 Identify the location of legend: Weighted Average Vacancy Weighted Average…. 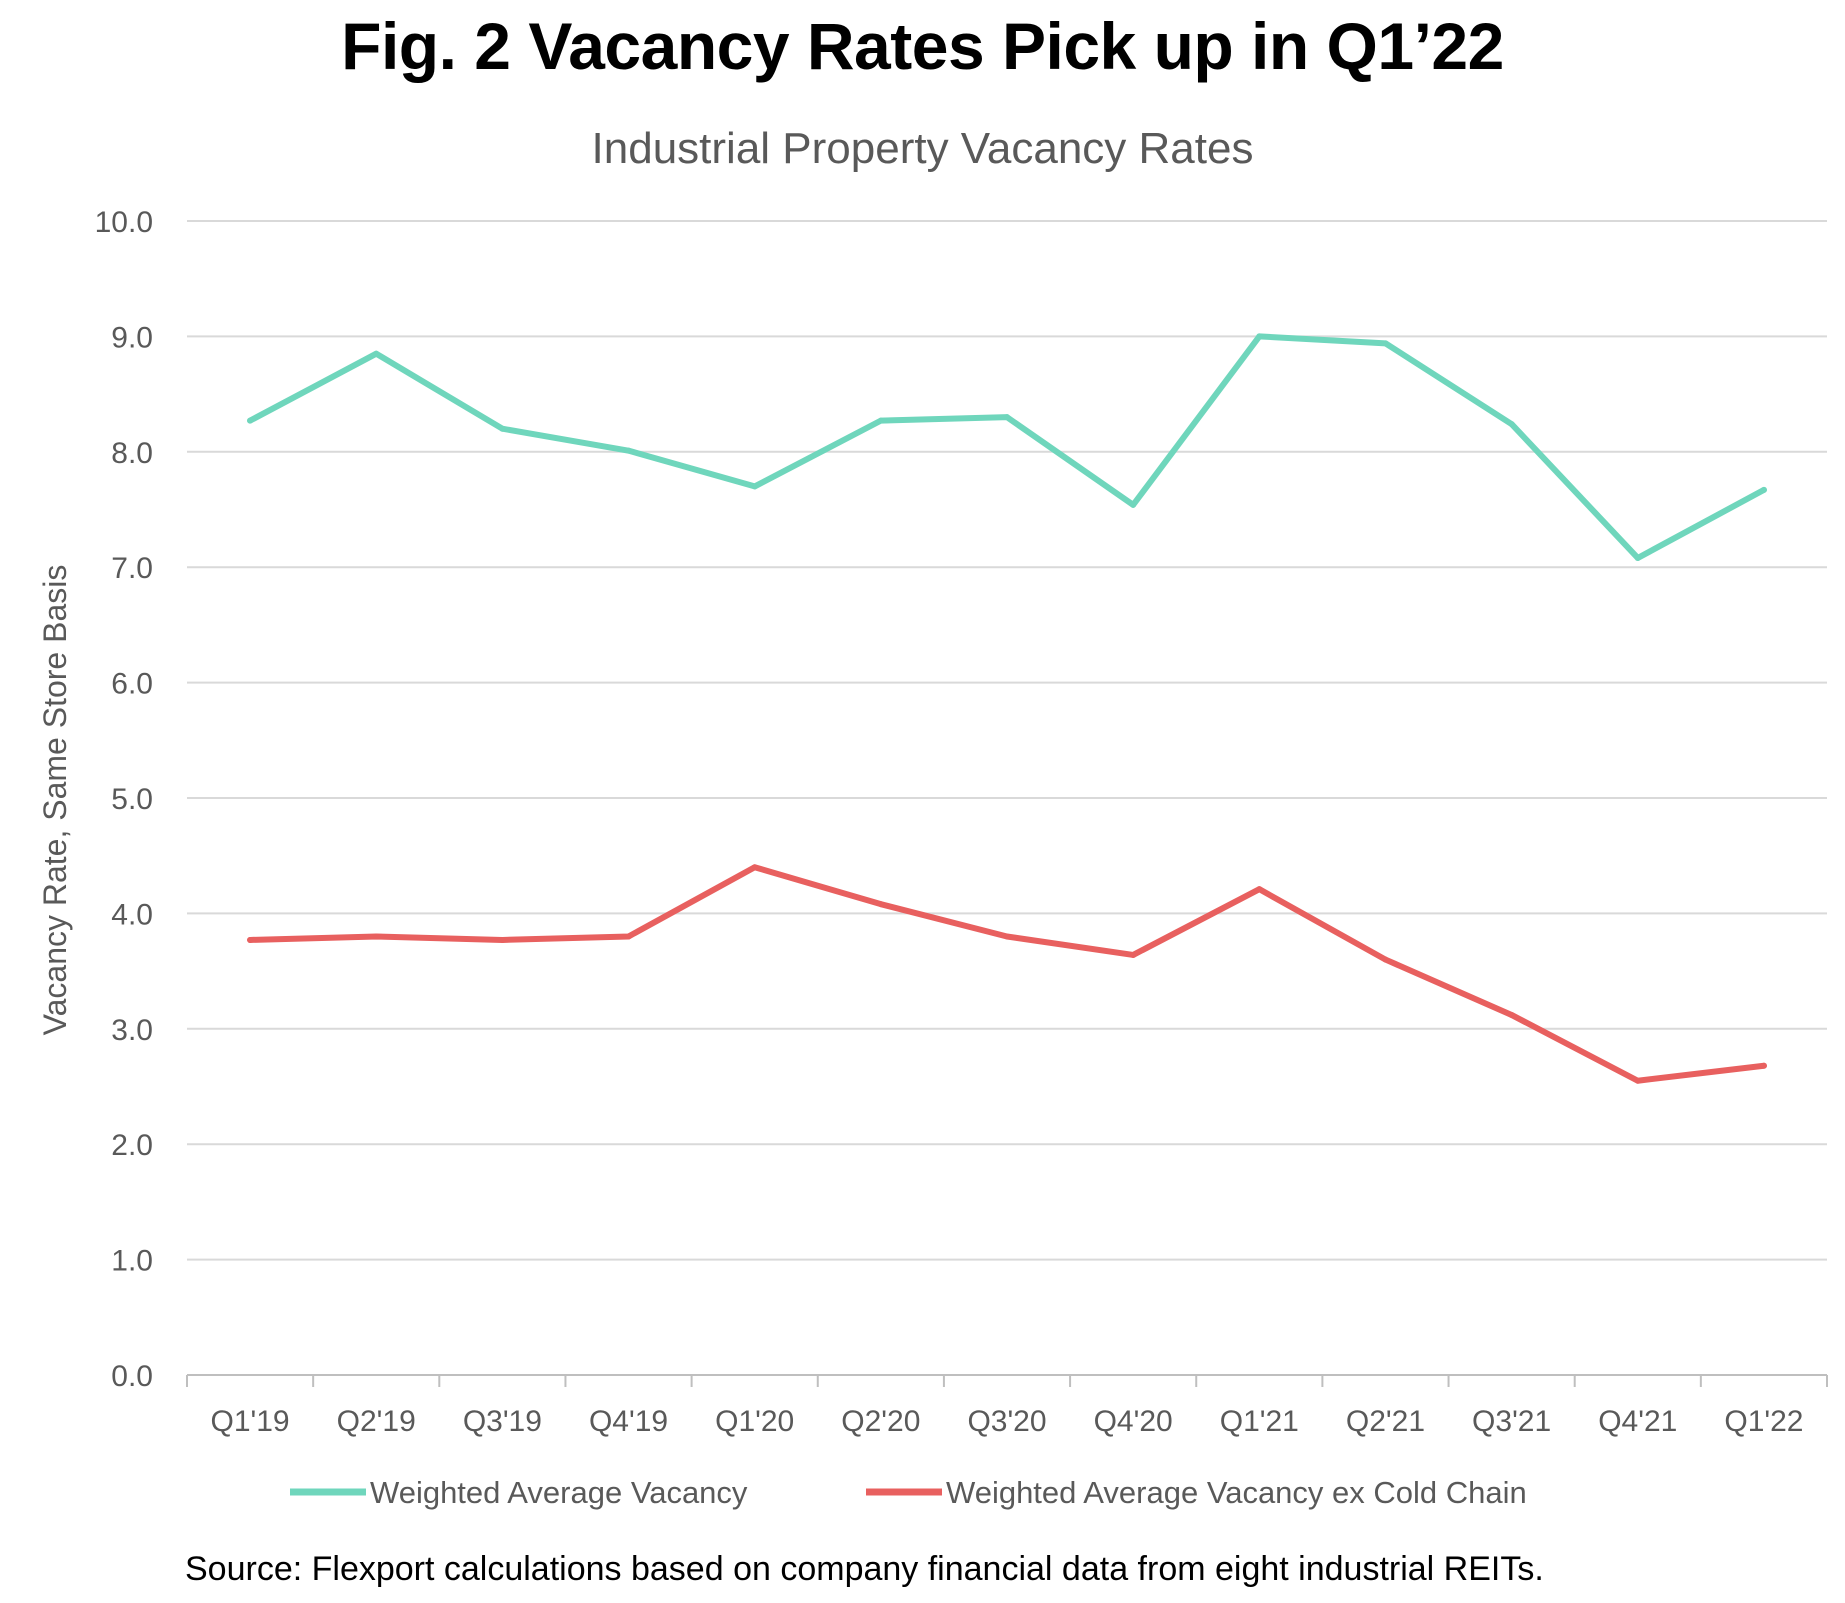
(908, 1492).